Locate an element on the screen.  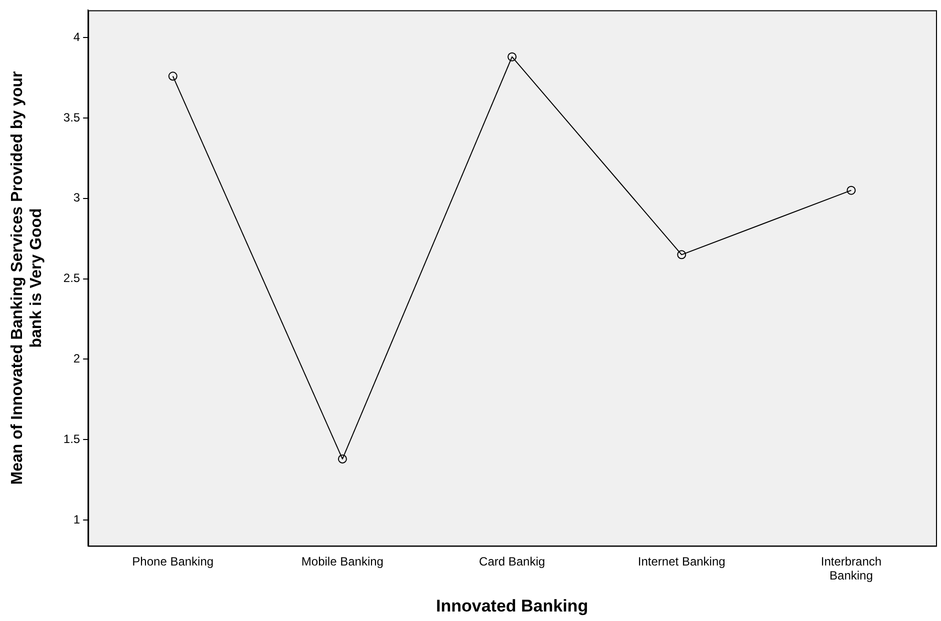
x-axis-title: Innovated Banking is located at coordinates (512, 606).